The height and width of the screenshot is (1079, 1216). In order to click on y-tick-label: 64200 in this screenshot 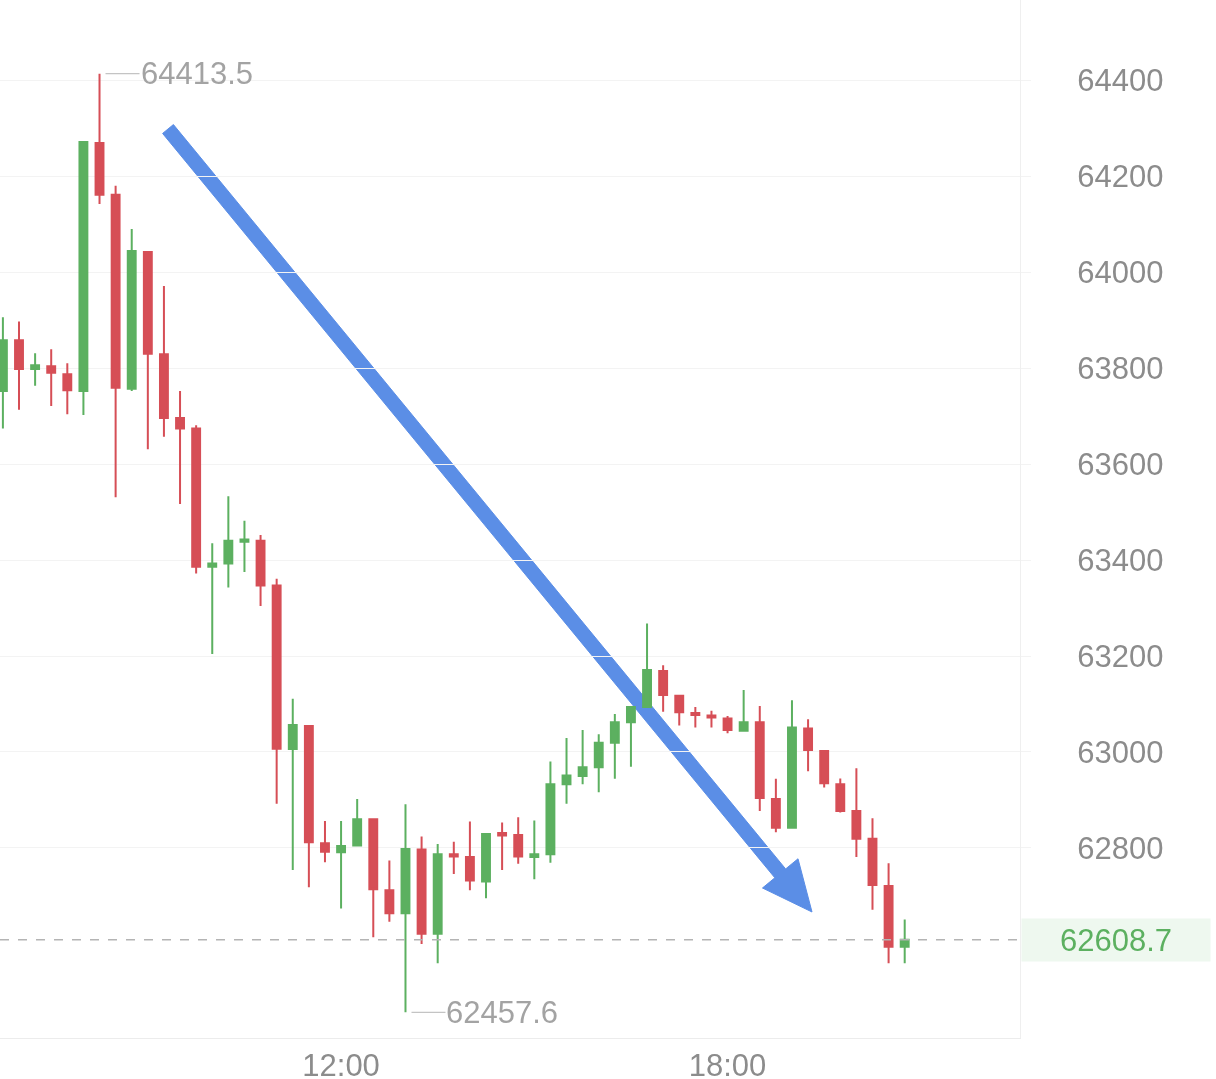, I will do `click(1120, 176)`.